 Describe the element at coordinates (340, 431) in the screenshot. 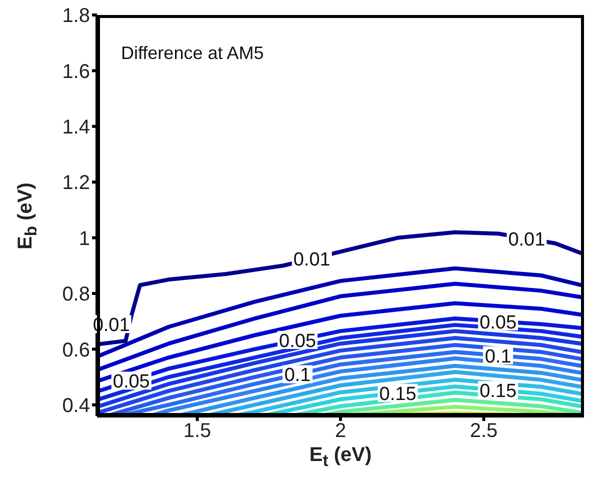

I see `x-tick-label: 2` at that location.